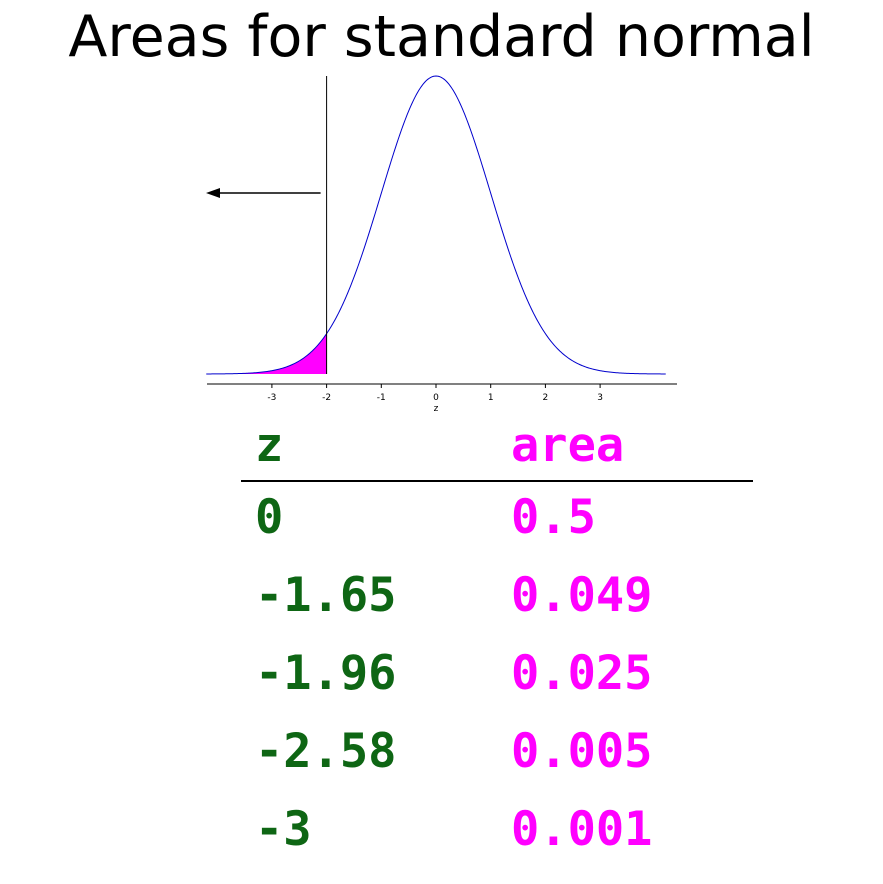 Image resolution: width=883 pixels, height=884 pixels. I want to click on area-value: 0.025, so click(582, 673).